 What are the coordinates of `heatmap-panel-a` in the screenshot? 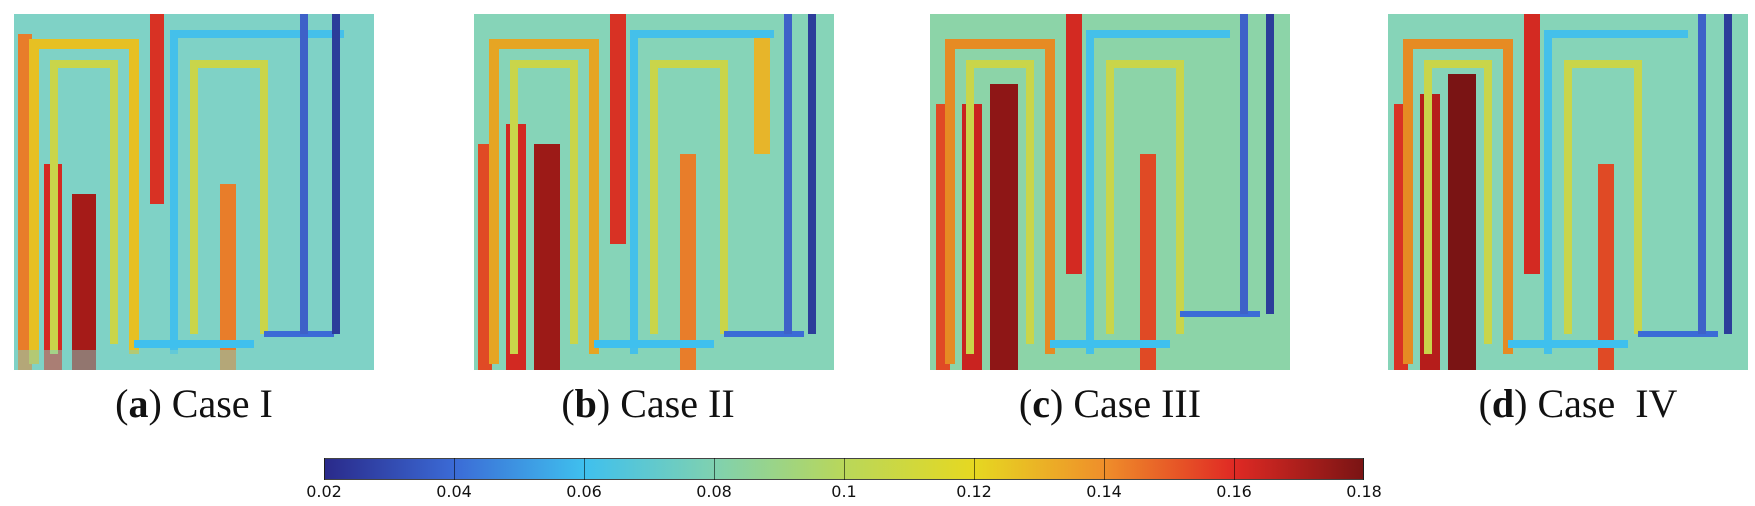 It's located at (194, 192).